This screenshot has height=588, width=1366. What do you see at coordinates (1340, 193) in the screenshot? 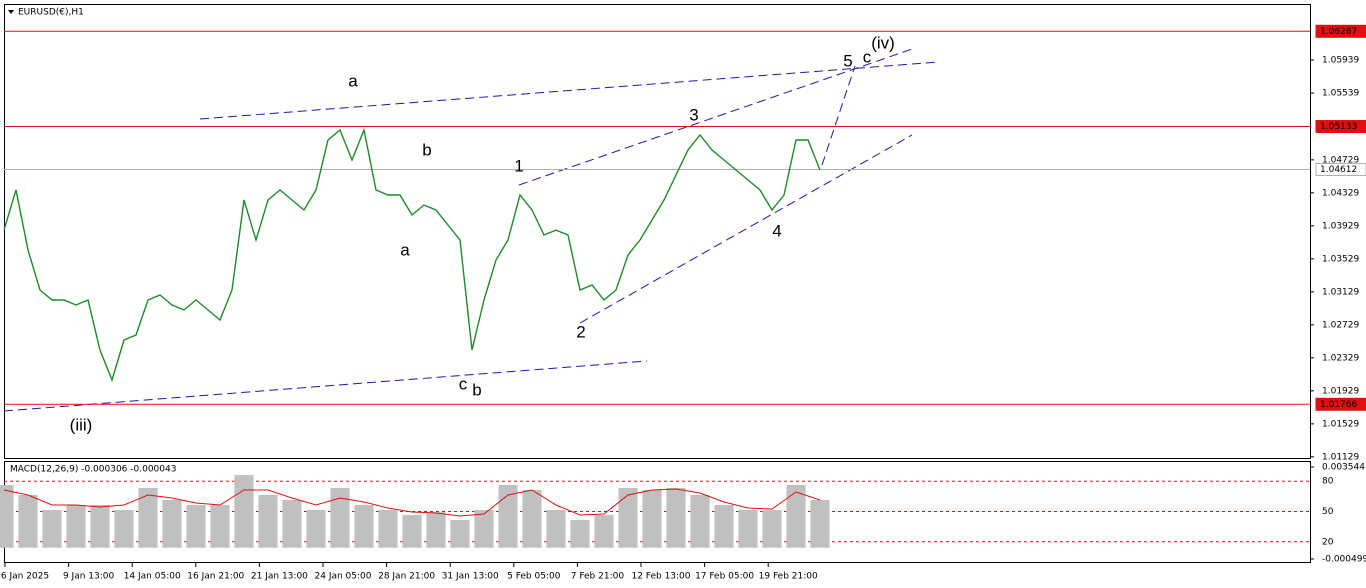
I see `y-tick-label: 1.04329` at bounding box center [1340, 193].